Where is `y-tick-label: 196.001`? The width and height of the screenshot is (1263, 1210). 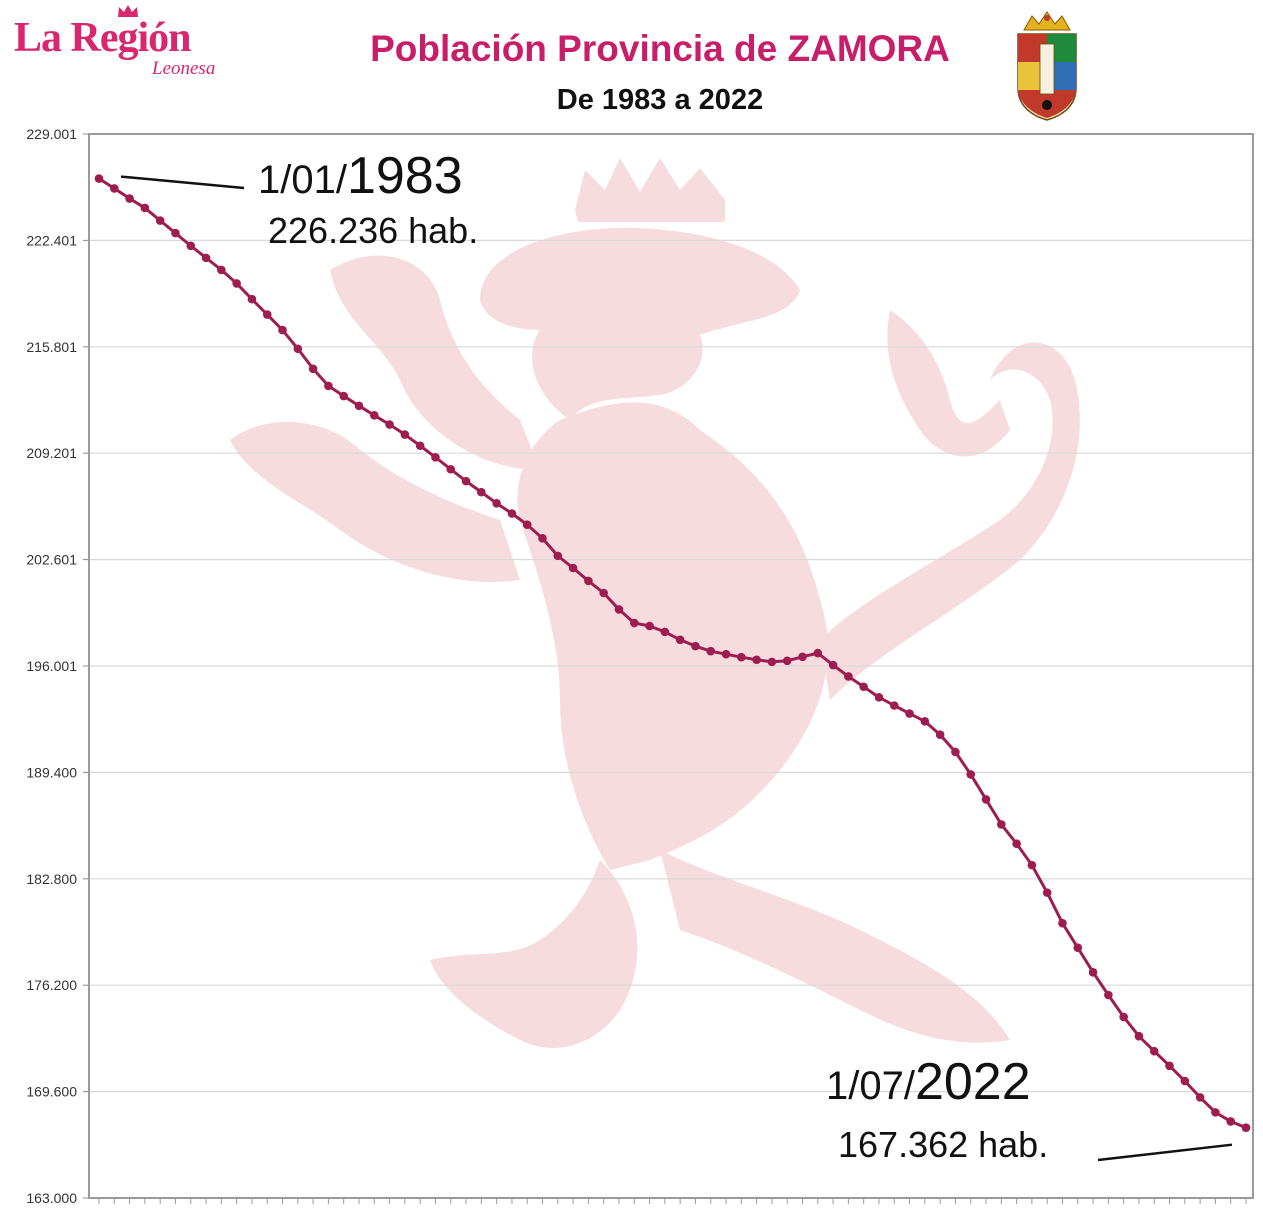
y-tick-label: 196.001 is located at coordinates (51, 666).